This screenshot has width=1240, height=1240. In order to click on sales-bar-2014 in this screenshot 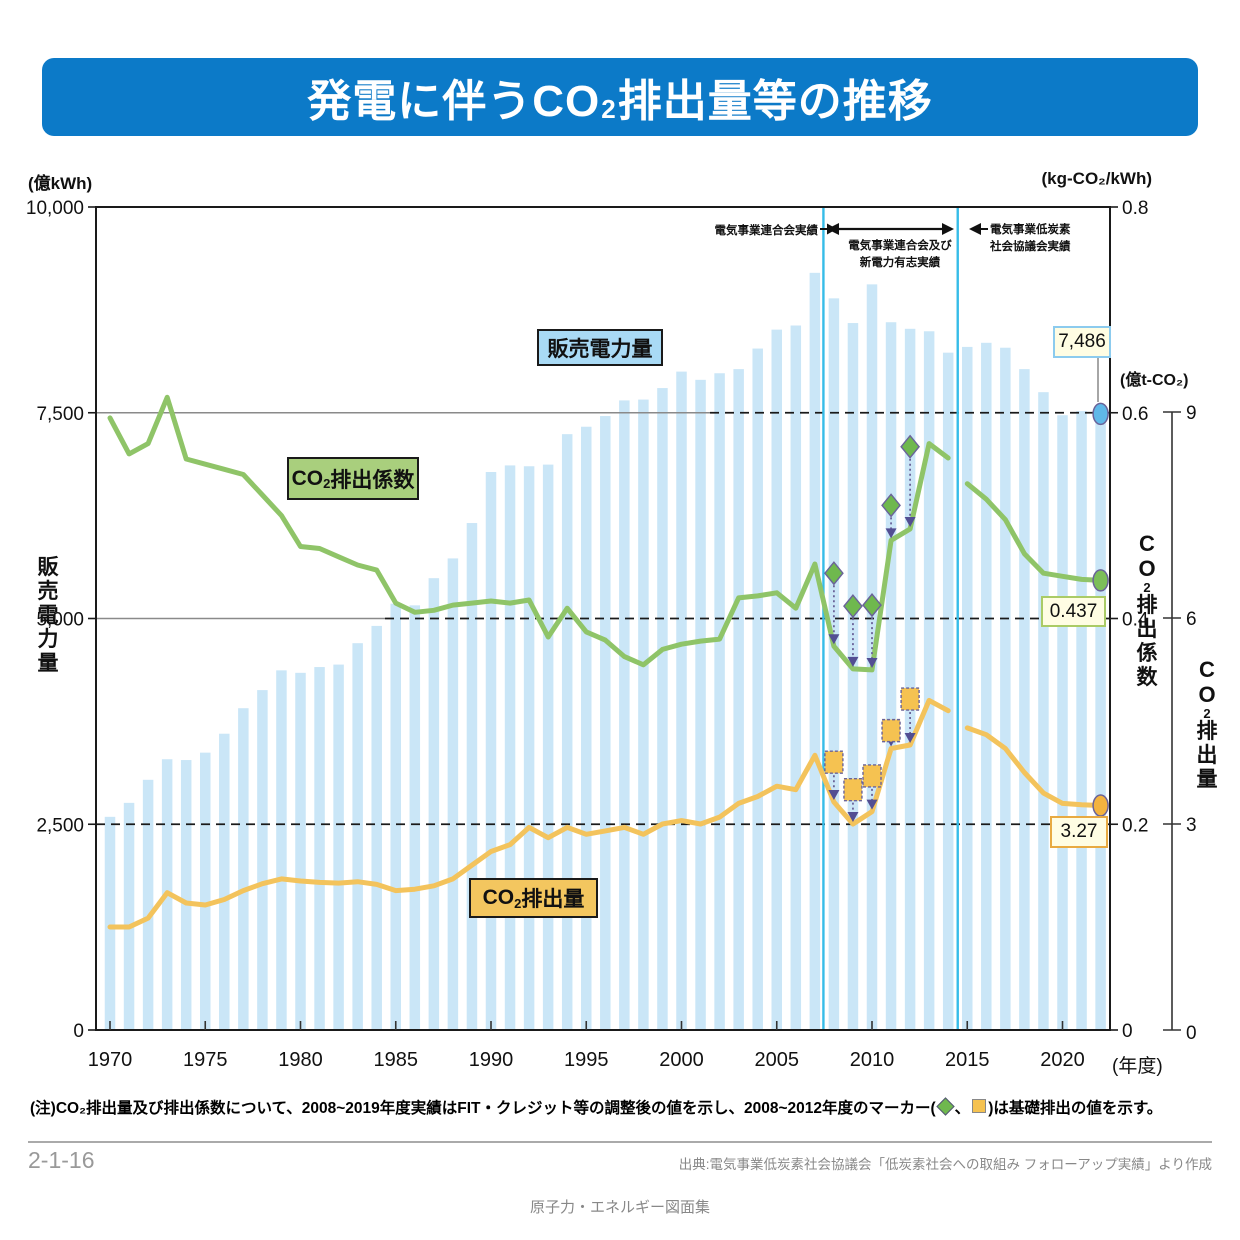, I will do `click(948, 691)`.